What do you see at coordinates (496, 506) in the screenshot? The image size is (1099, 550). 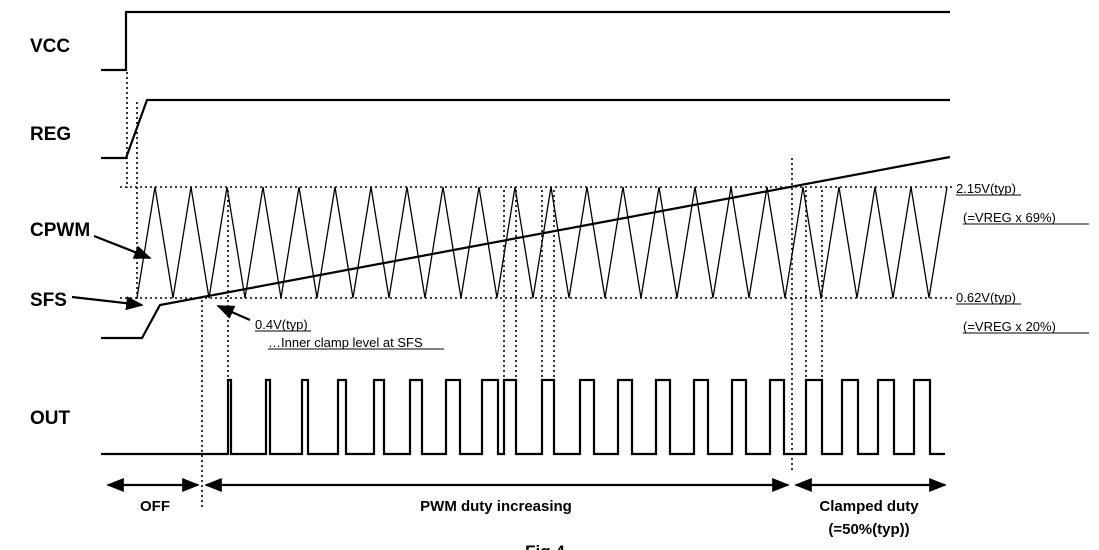 I see `increasing-region-label: PWM duty increasing` at bounding box center [496, 506].